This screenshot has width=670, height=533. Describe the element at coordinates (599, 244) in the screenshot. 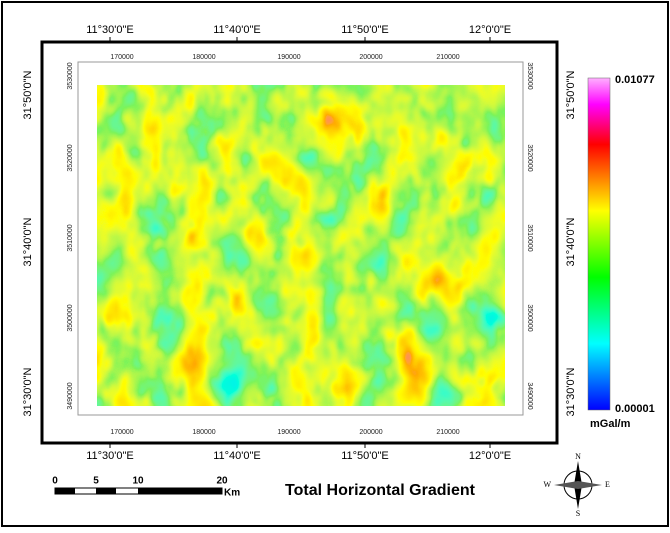

I see `color-ramp` at that location.